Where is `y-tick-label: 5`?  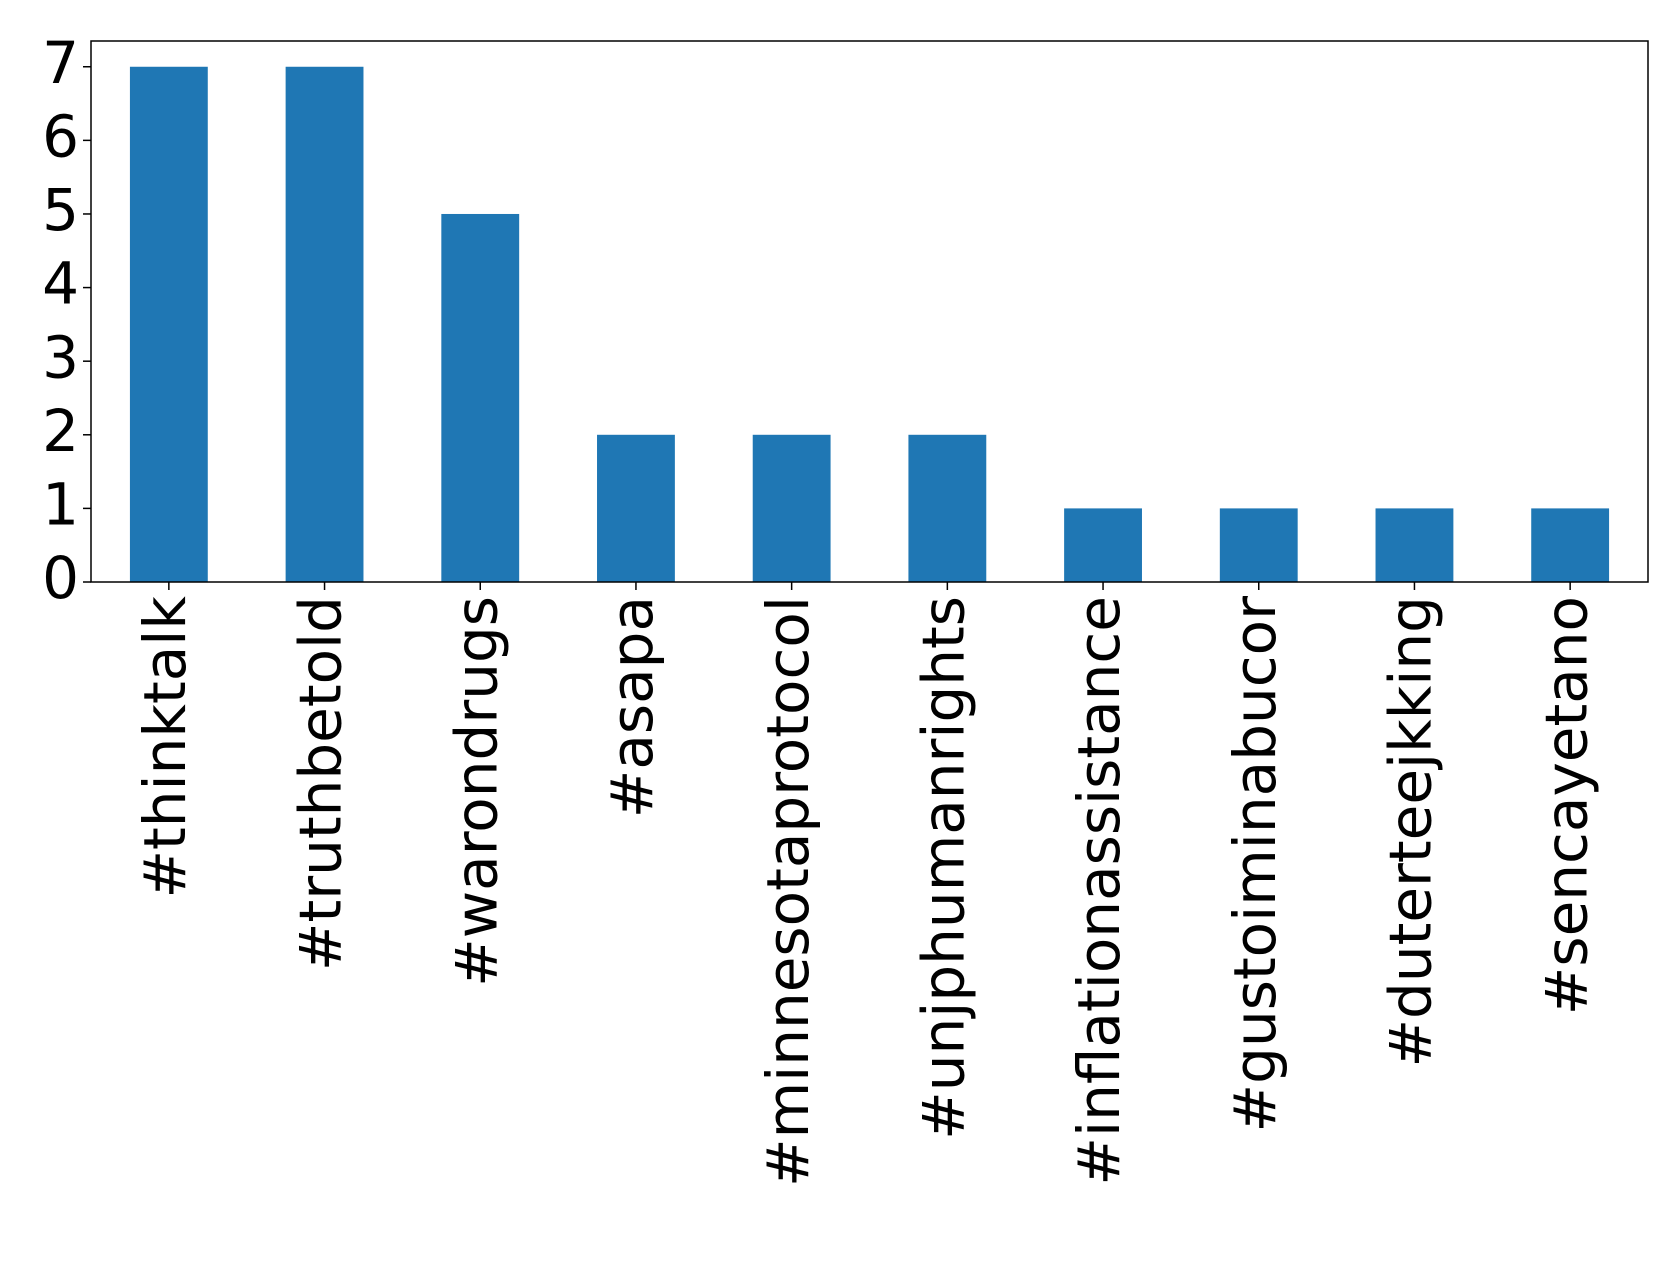 y-tick-label: 5 is located at coordinates (60, 210).